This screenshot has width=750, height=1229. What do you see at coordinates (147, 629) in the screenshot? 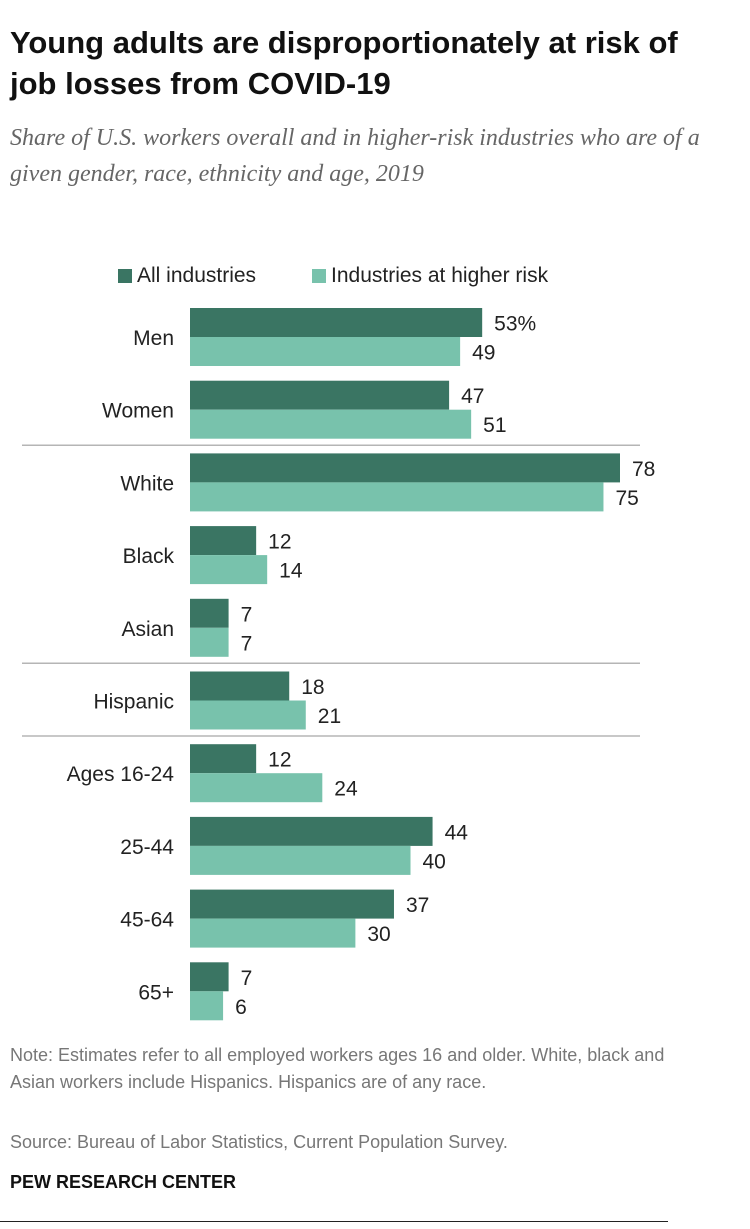
I see `category-label: Asian` at bounding box center [147, 629].